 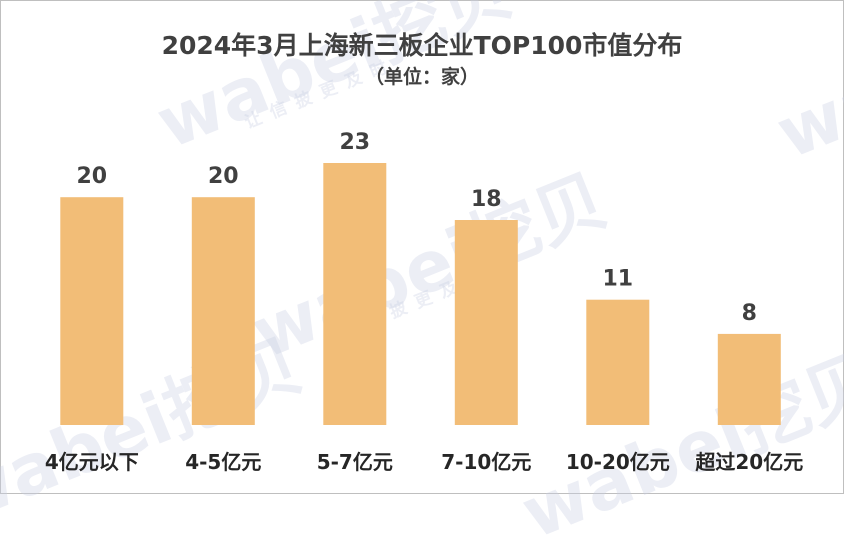 I want to click on data-label-5: 8, so click(x=749, y=313).